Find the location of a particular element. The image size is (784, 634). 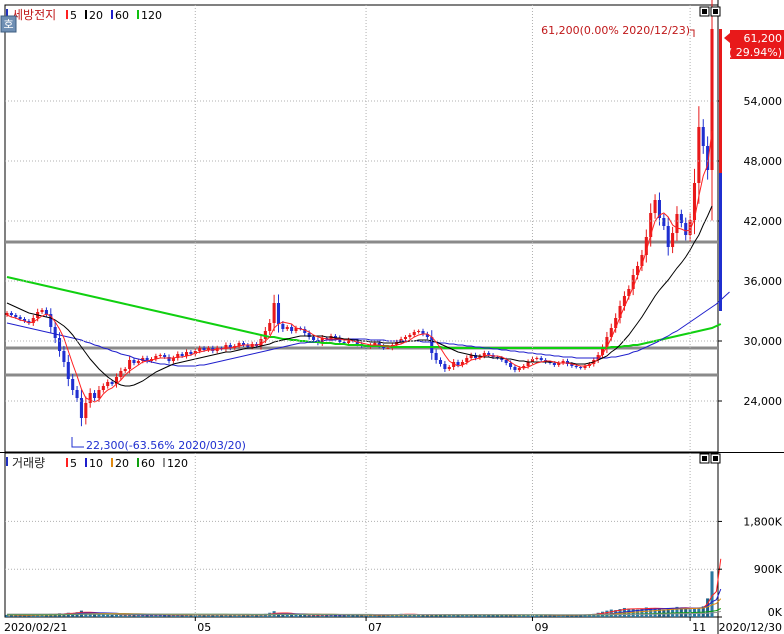

low-note: 22,300(-63.56% 2020/03/20) is located at coordinates (166, 445).